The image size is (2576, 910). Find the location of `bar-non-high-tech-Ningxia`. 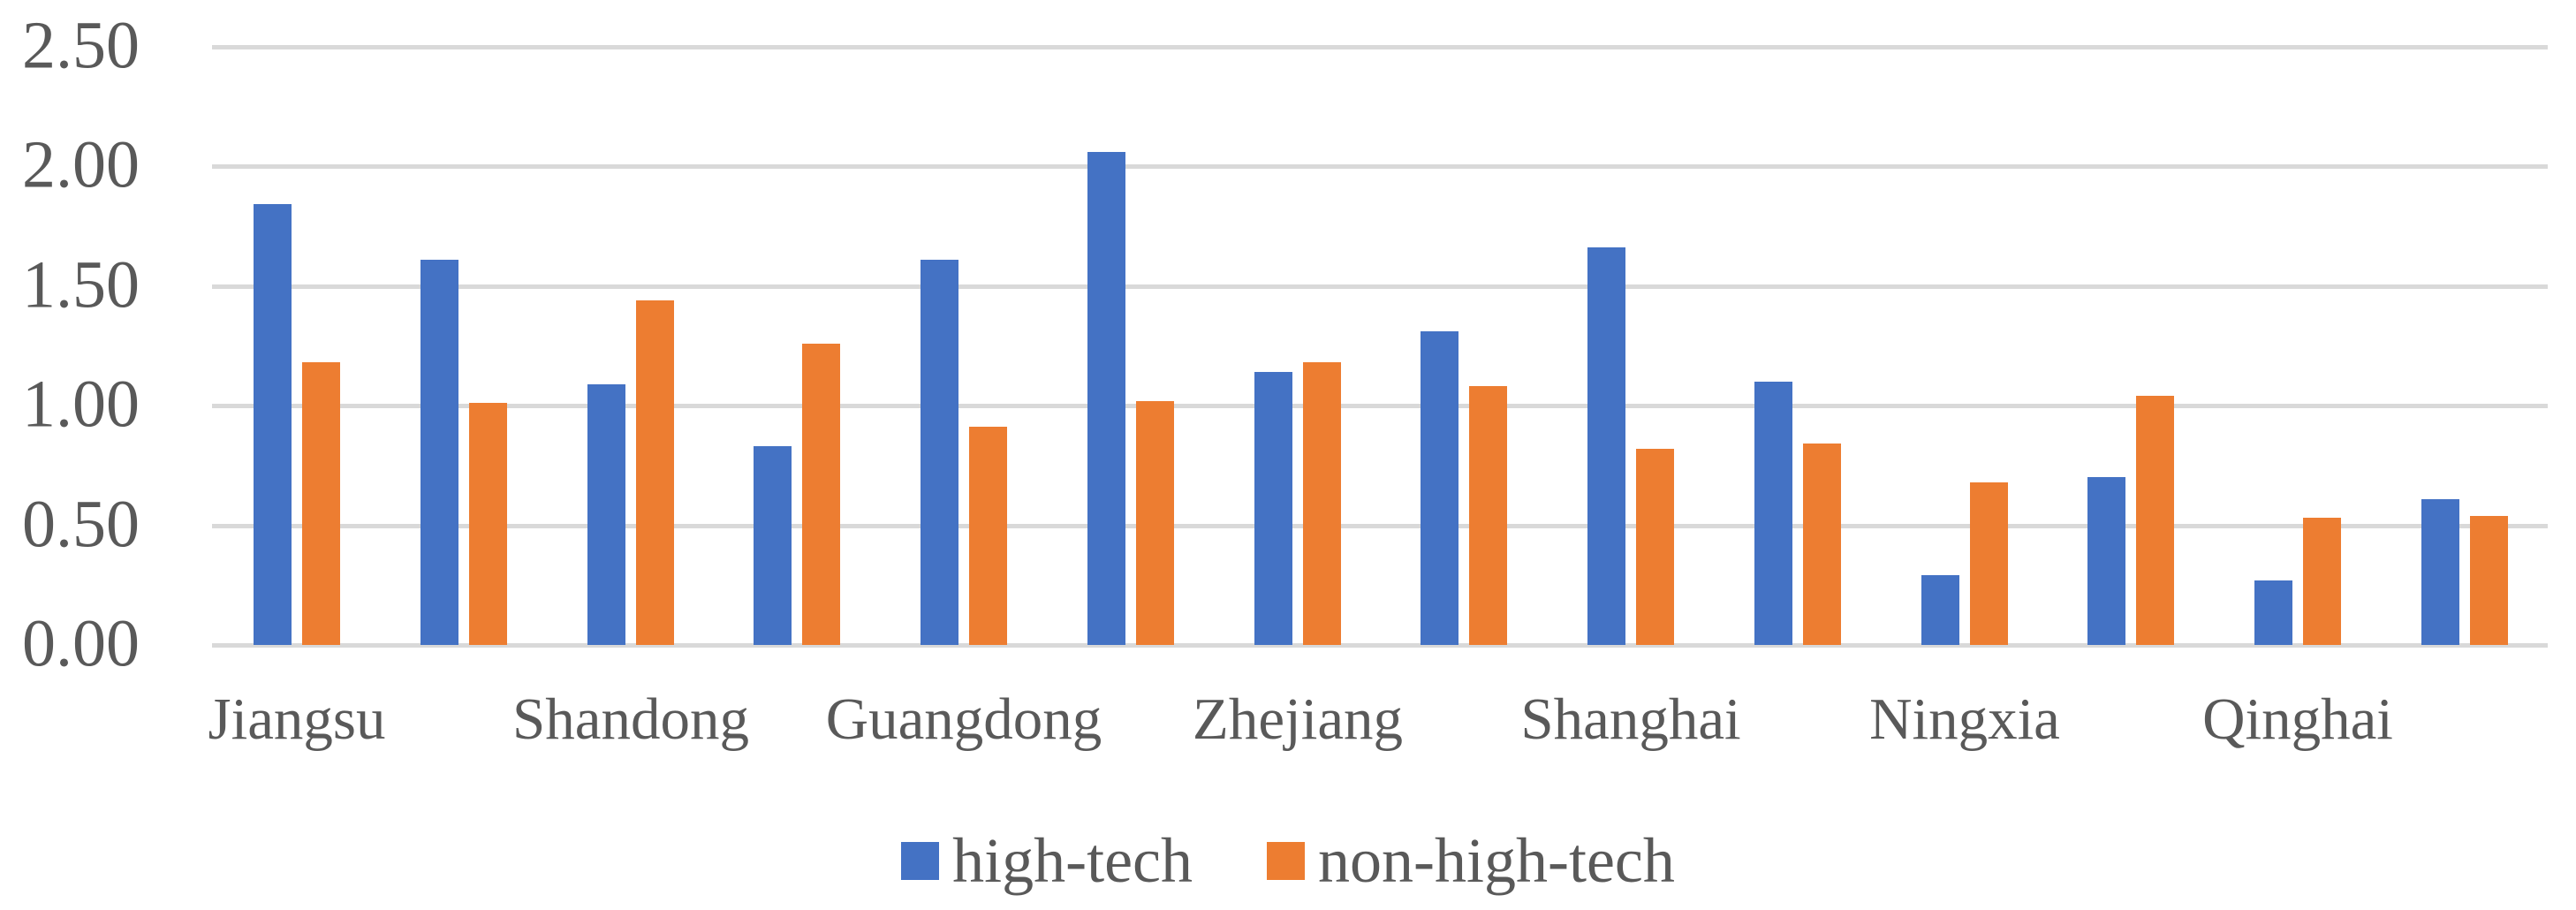

bar-non-high-tech-Ningxia is located at coordinates (1989, 563).